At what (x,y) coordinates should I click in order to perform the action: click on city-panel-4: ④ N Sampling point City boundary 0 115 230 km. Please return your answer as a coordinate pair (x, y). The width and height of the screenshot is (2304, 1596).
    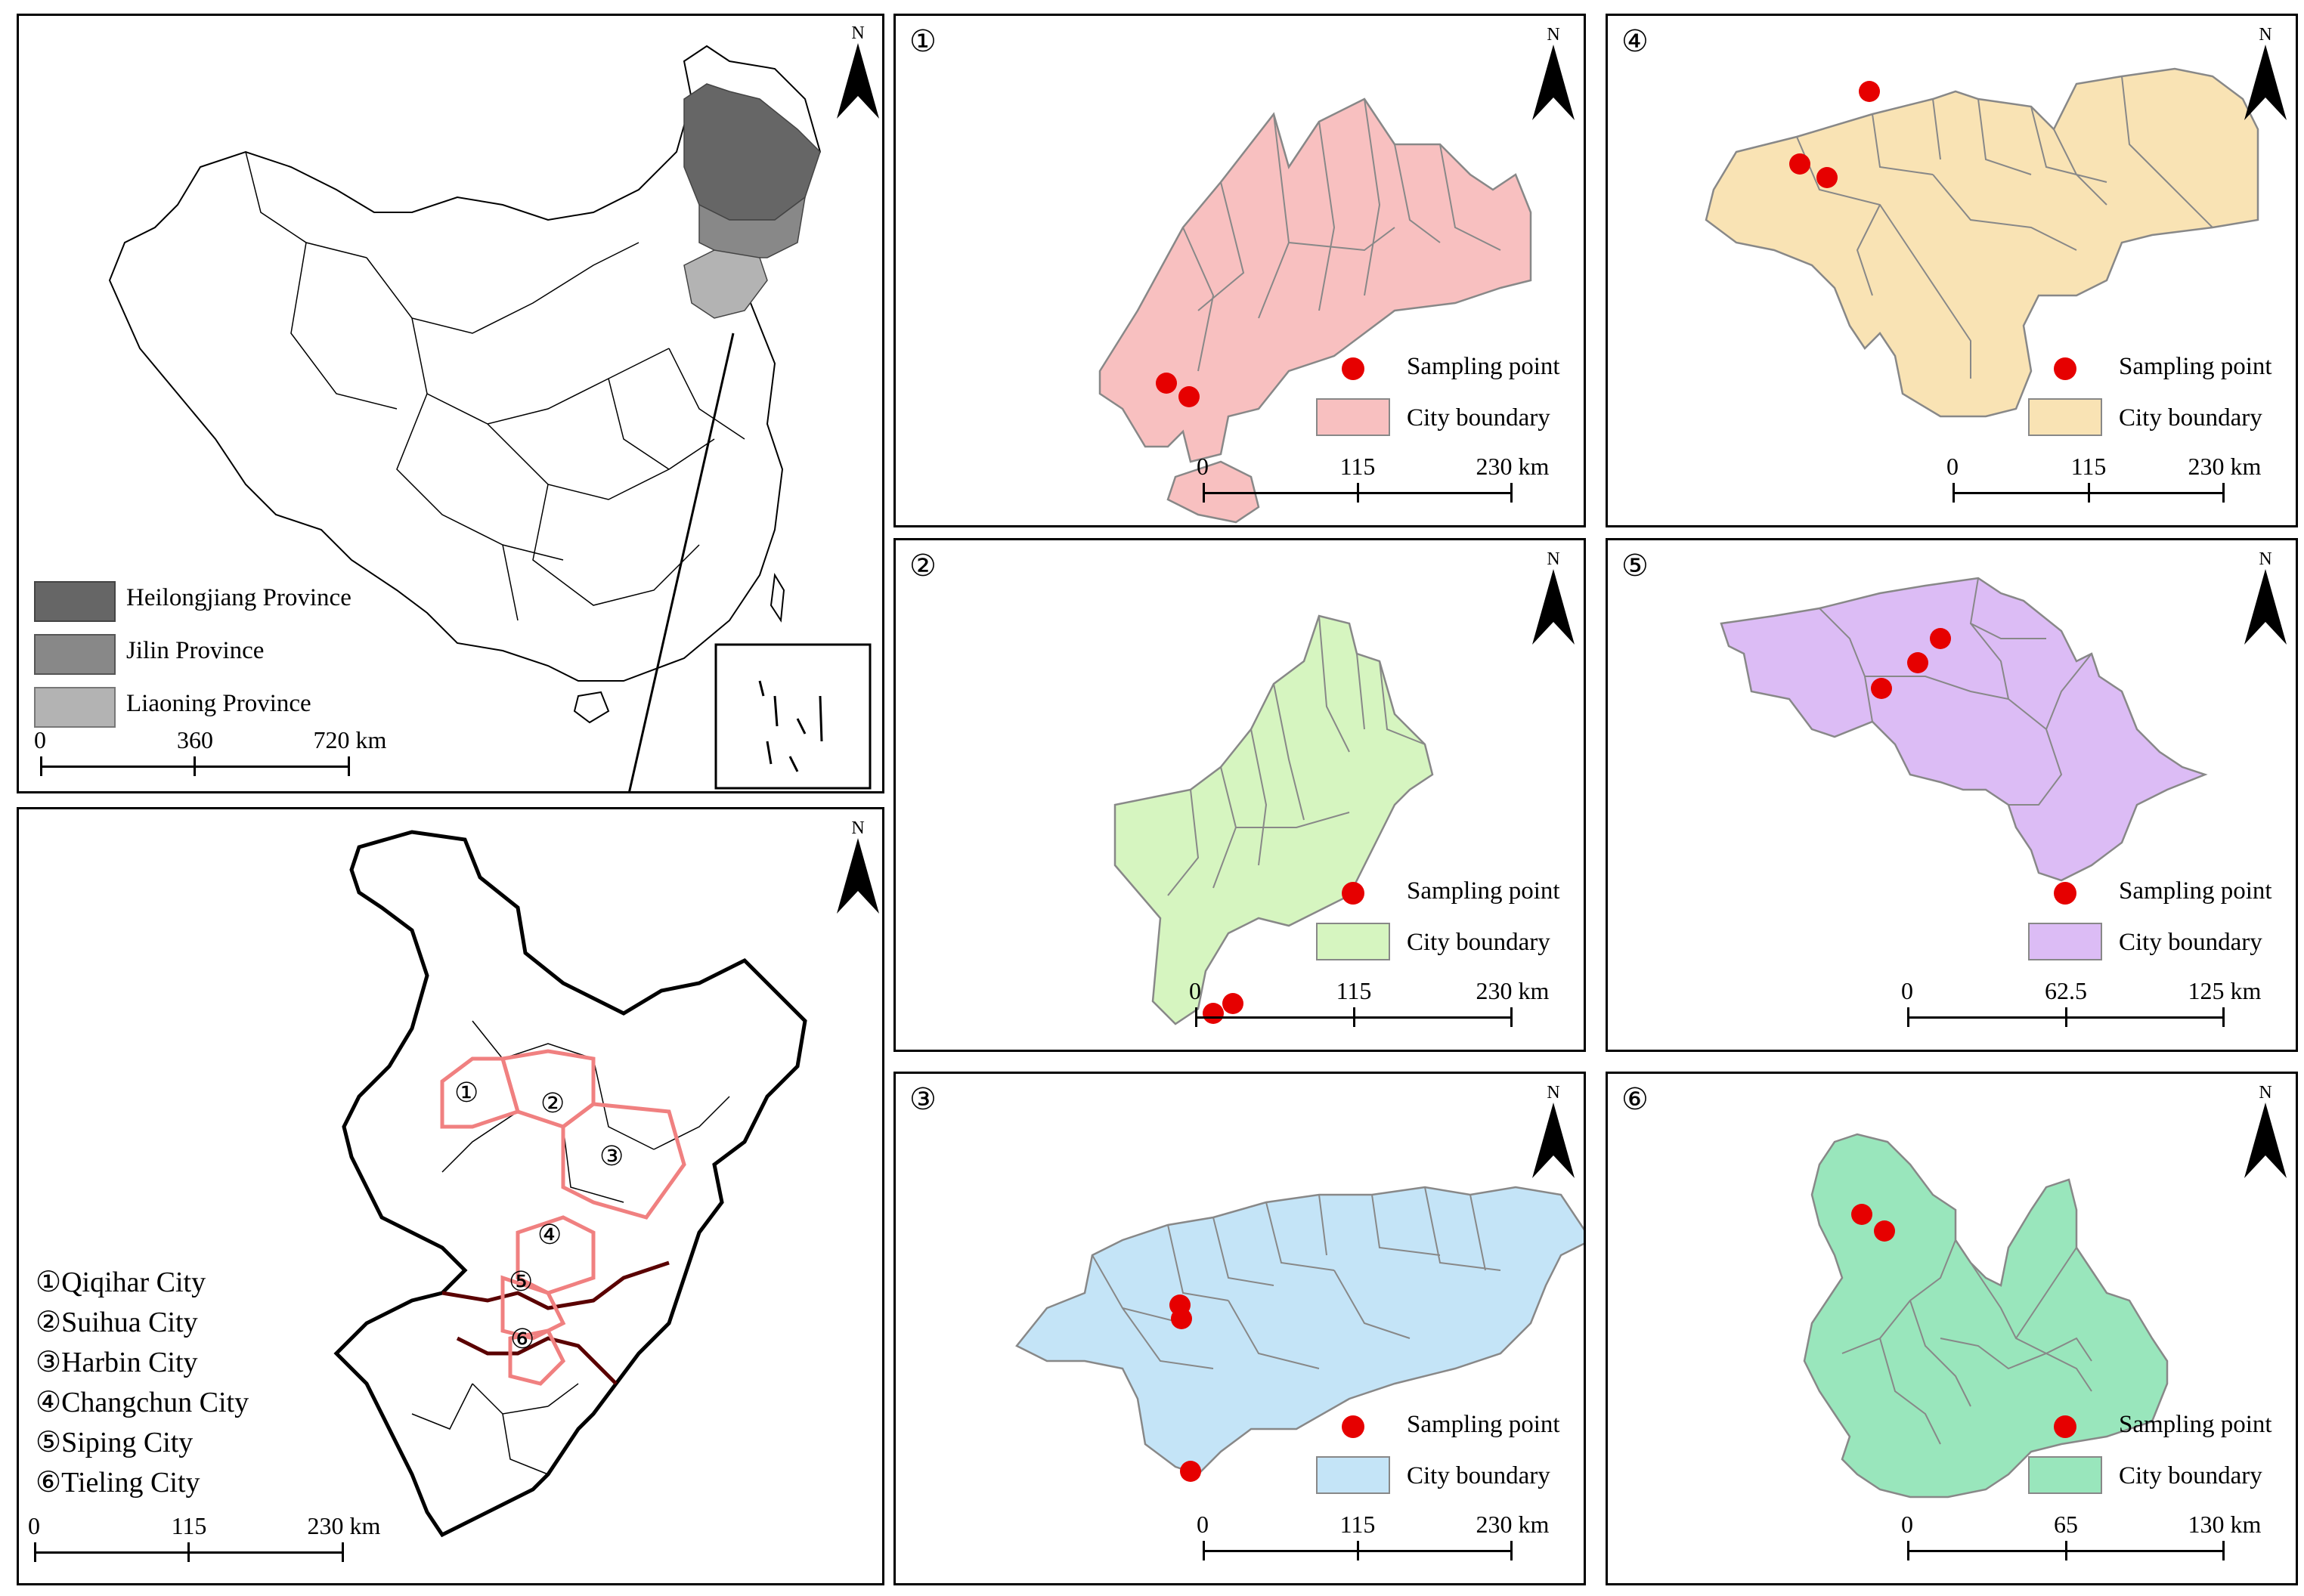
    Looking at the image, I should click on (1952, 270).